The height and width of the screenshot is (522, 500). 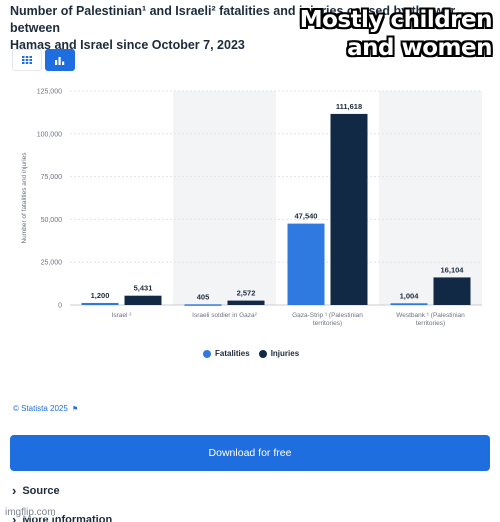 I want to click on data-label: 111,618, so click(x=349, y=106).